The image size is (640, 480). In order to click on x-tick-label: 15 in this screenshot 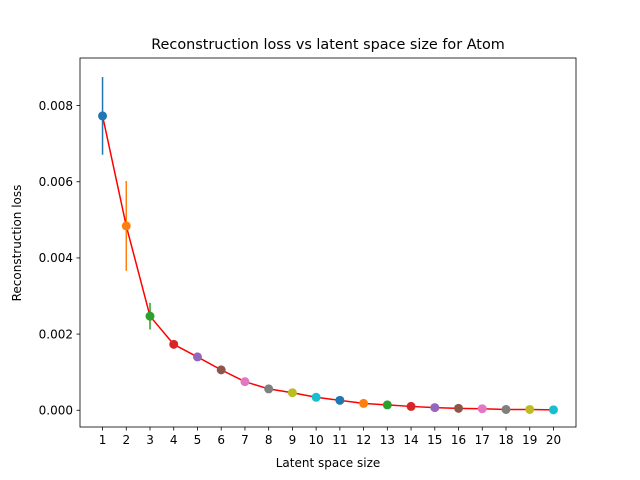, I will do `click(434, 440)`.